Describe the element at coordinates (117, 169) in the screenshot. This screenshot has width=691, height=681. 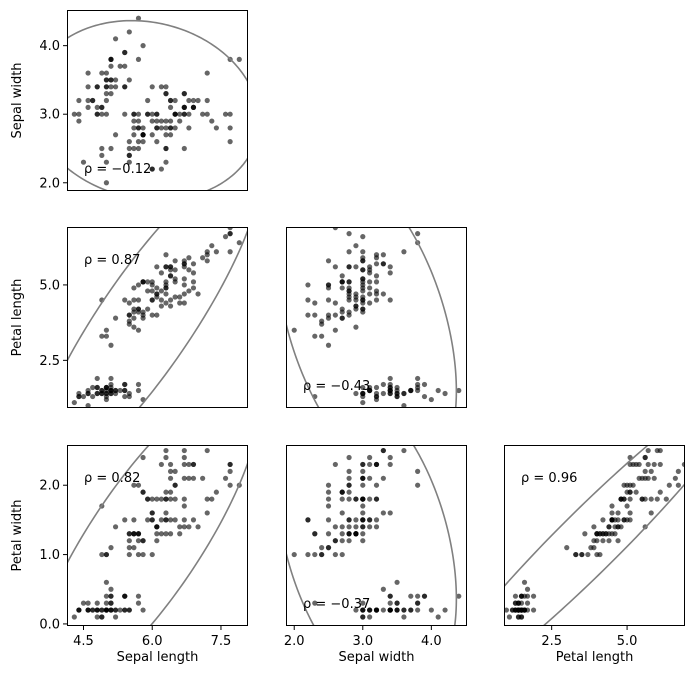
I see `correlation-label: ρ = −0.12` at that location.